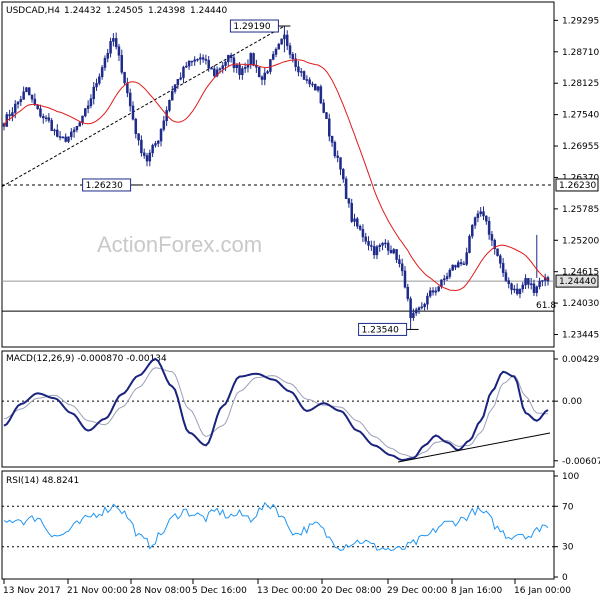 The height and width of the screenshot is (600, 600). Describe the element at coordinates (42, 481) in the screenshot. I see `rsi-panel-title: RSI(14) 48.8241` at that location.